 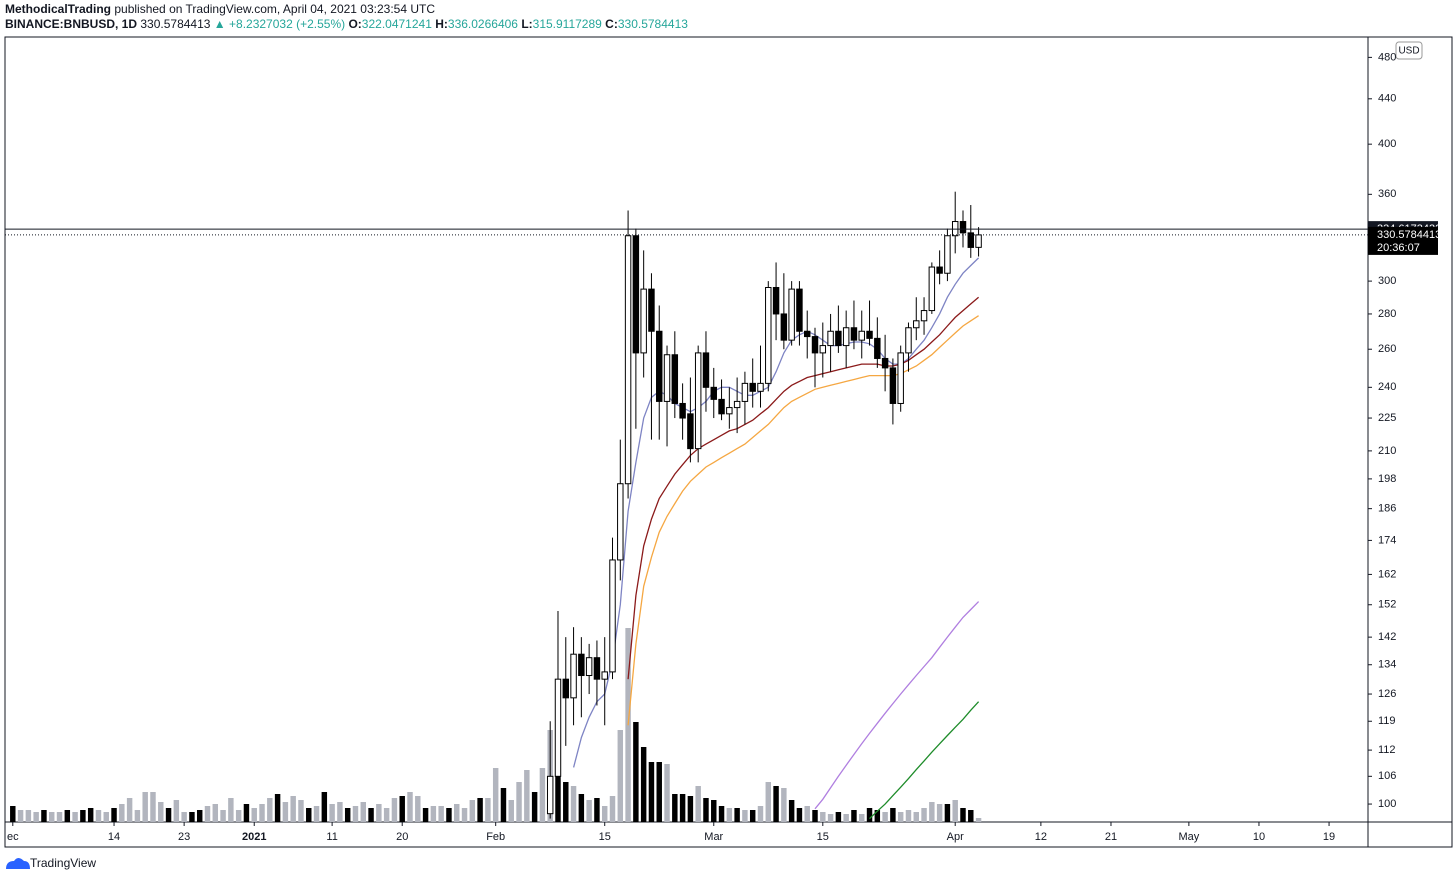 What do you see at coordinates (1387, 694) in the screenshot?
I see `y-tick-label: 126` at bounding box center [1387, 694].